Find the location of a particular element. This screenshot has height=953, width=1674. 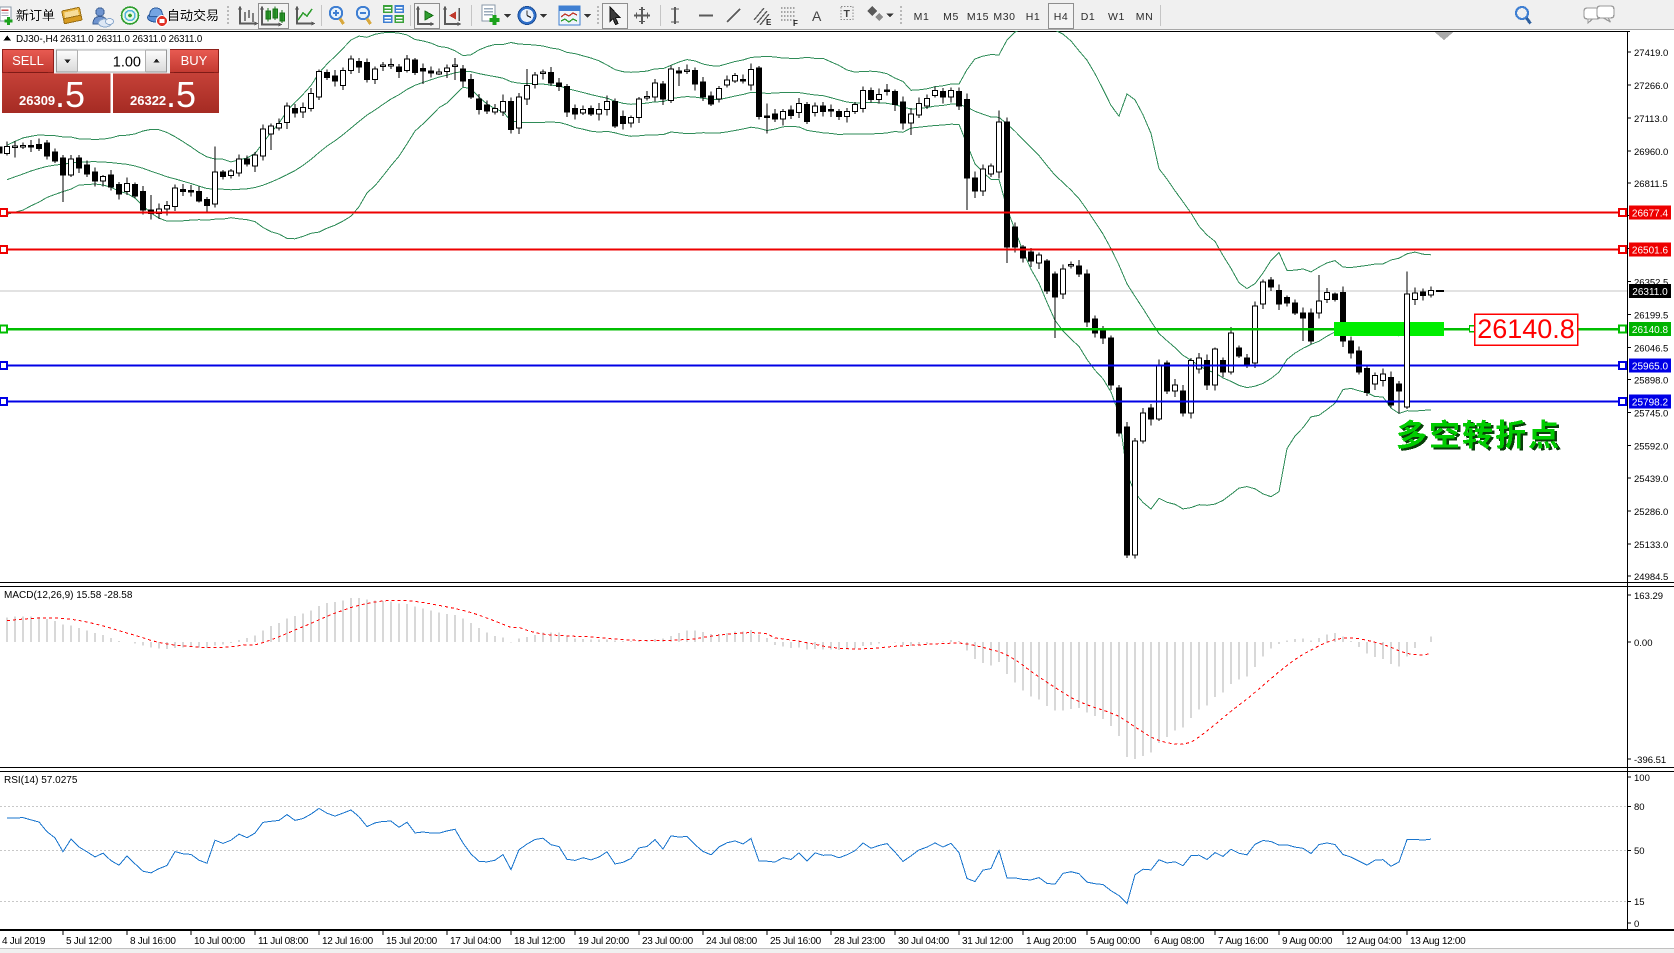

svg-text: 4 Jul 2019 is located at coordinates (24, 941).